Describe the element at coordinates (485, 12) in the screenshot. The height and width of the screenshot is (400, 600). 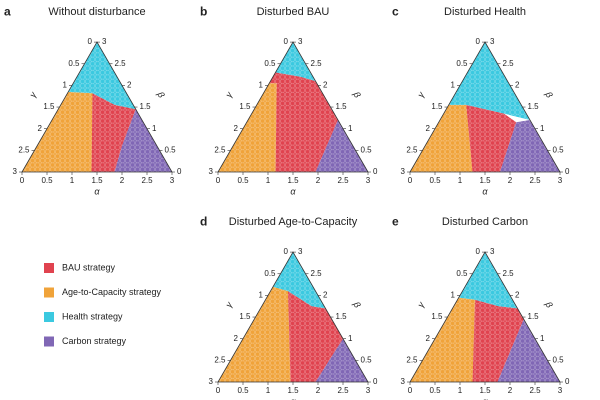
I see `panel-title: Disturbed Health` at that location.